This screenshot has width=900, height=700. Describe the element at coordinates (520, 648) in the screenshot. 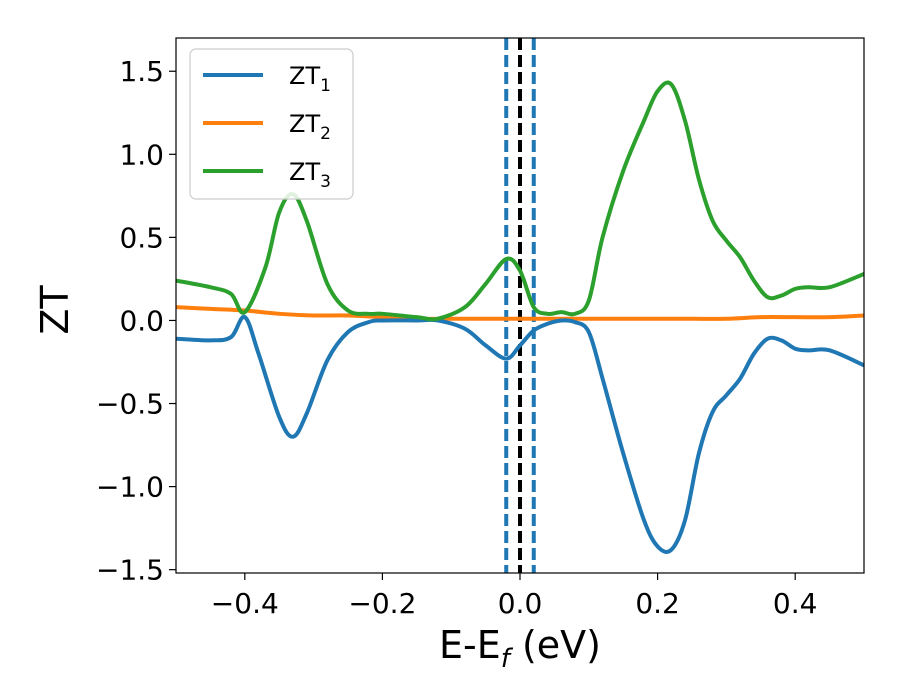

I see `x-axis-label: E-Ef (eV)` at that location.